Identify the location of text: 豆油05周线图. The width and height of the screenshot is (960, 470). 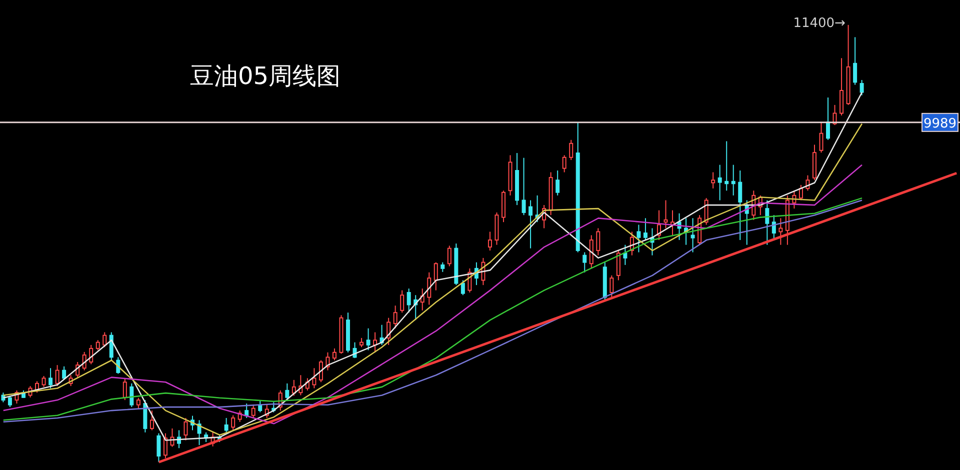
(265, 76).